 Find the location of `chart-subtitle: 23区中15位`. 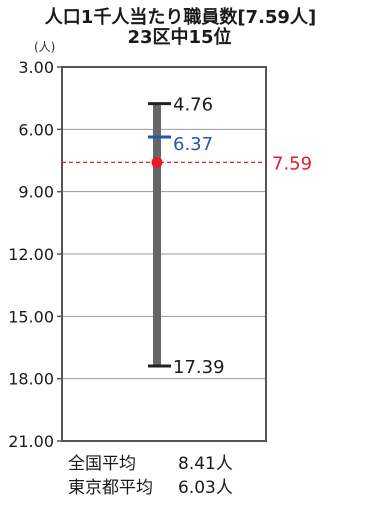

chart-subtitle: 23区中15位 is located at coordinates (179, 37).